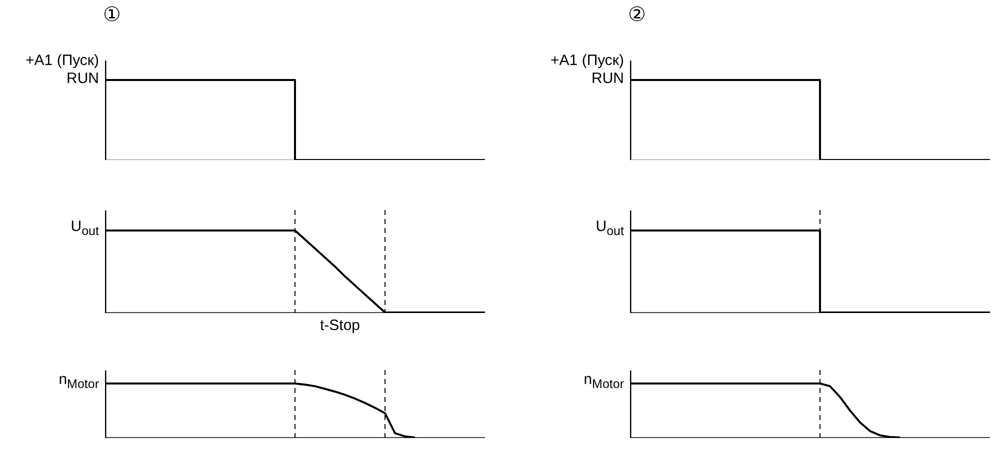 The width and height of the screenshot is (992, 464). What do you see at coordinates (637, 15) in the screenshot?
I see `chart-title: ②` at bounding box center [637, 15].